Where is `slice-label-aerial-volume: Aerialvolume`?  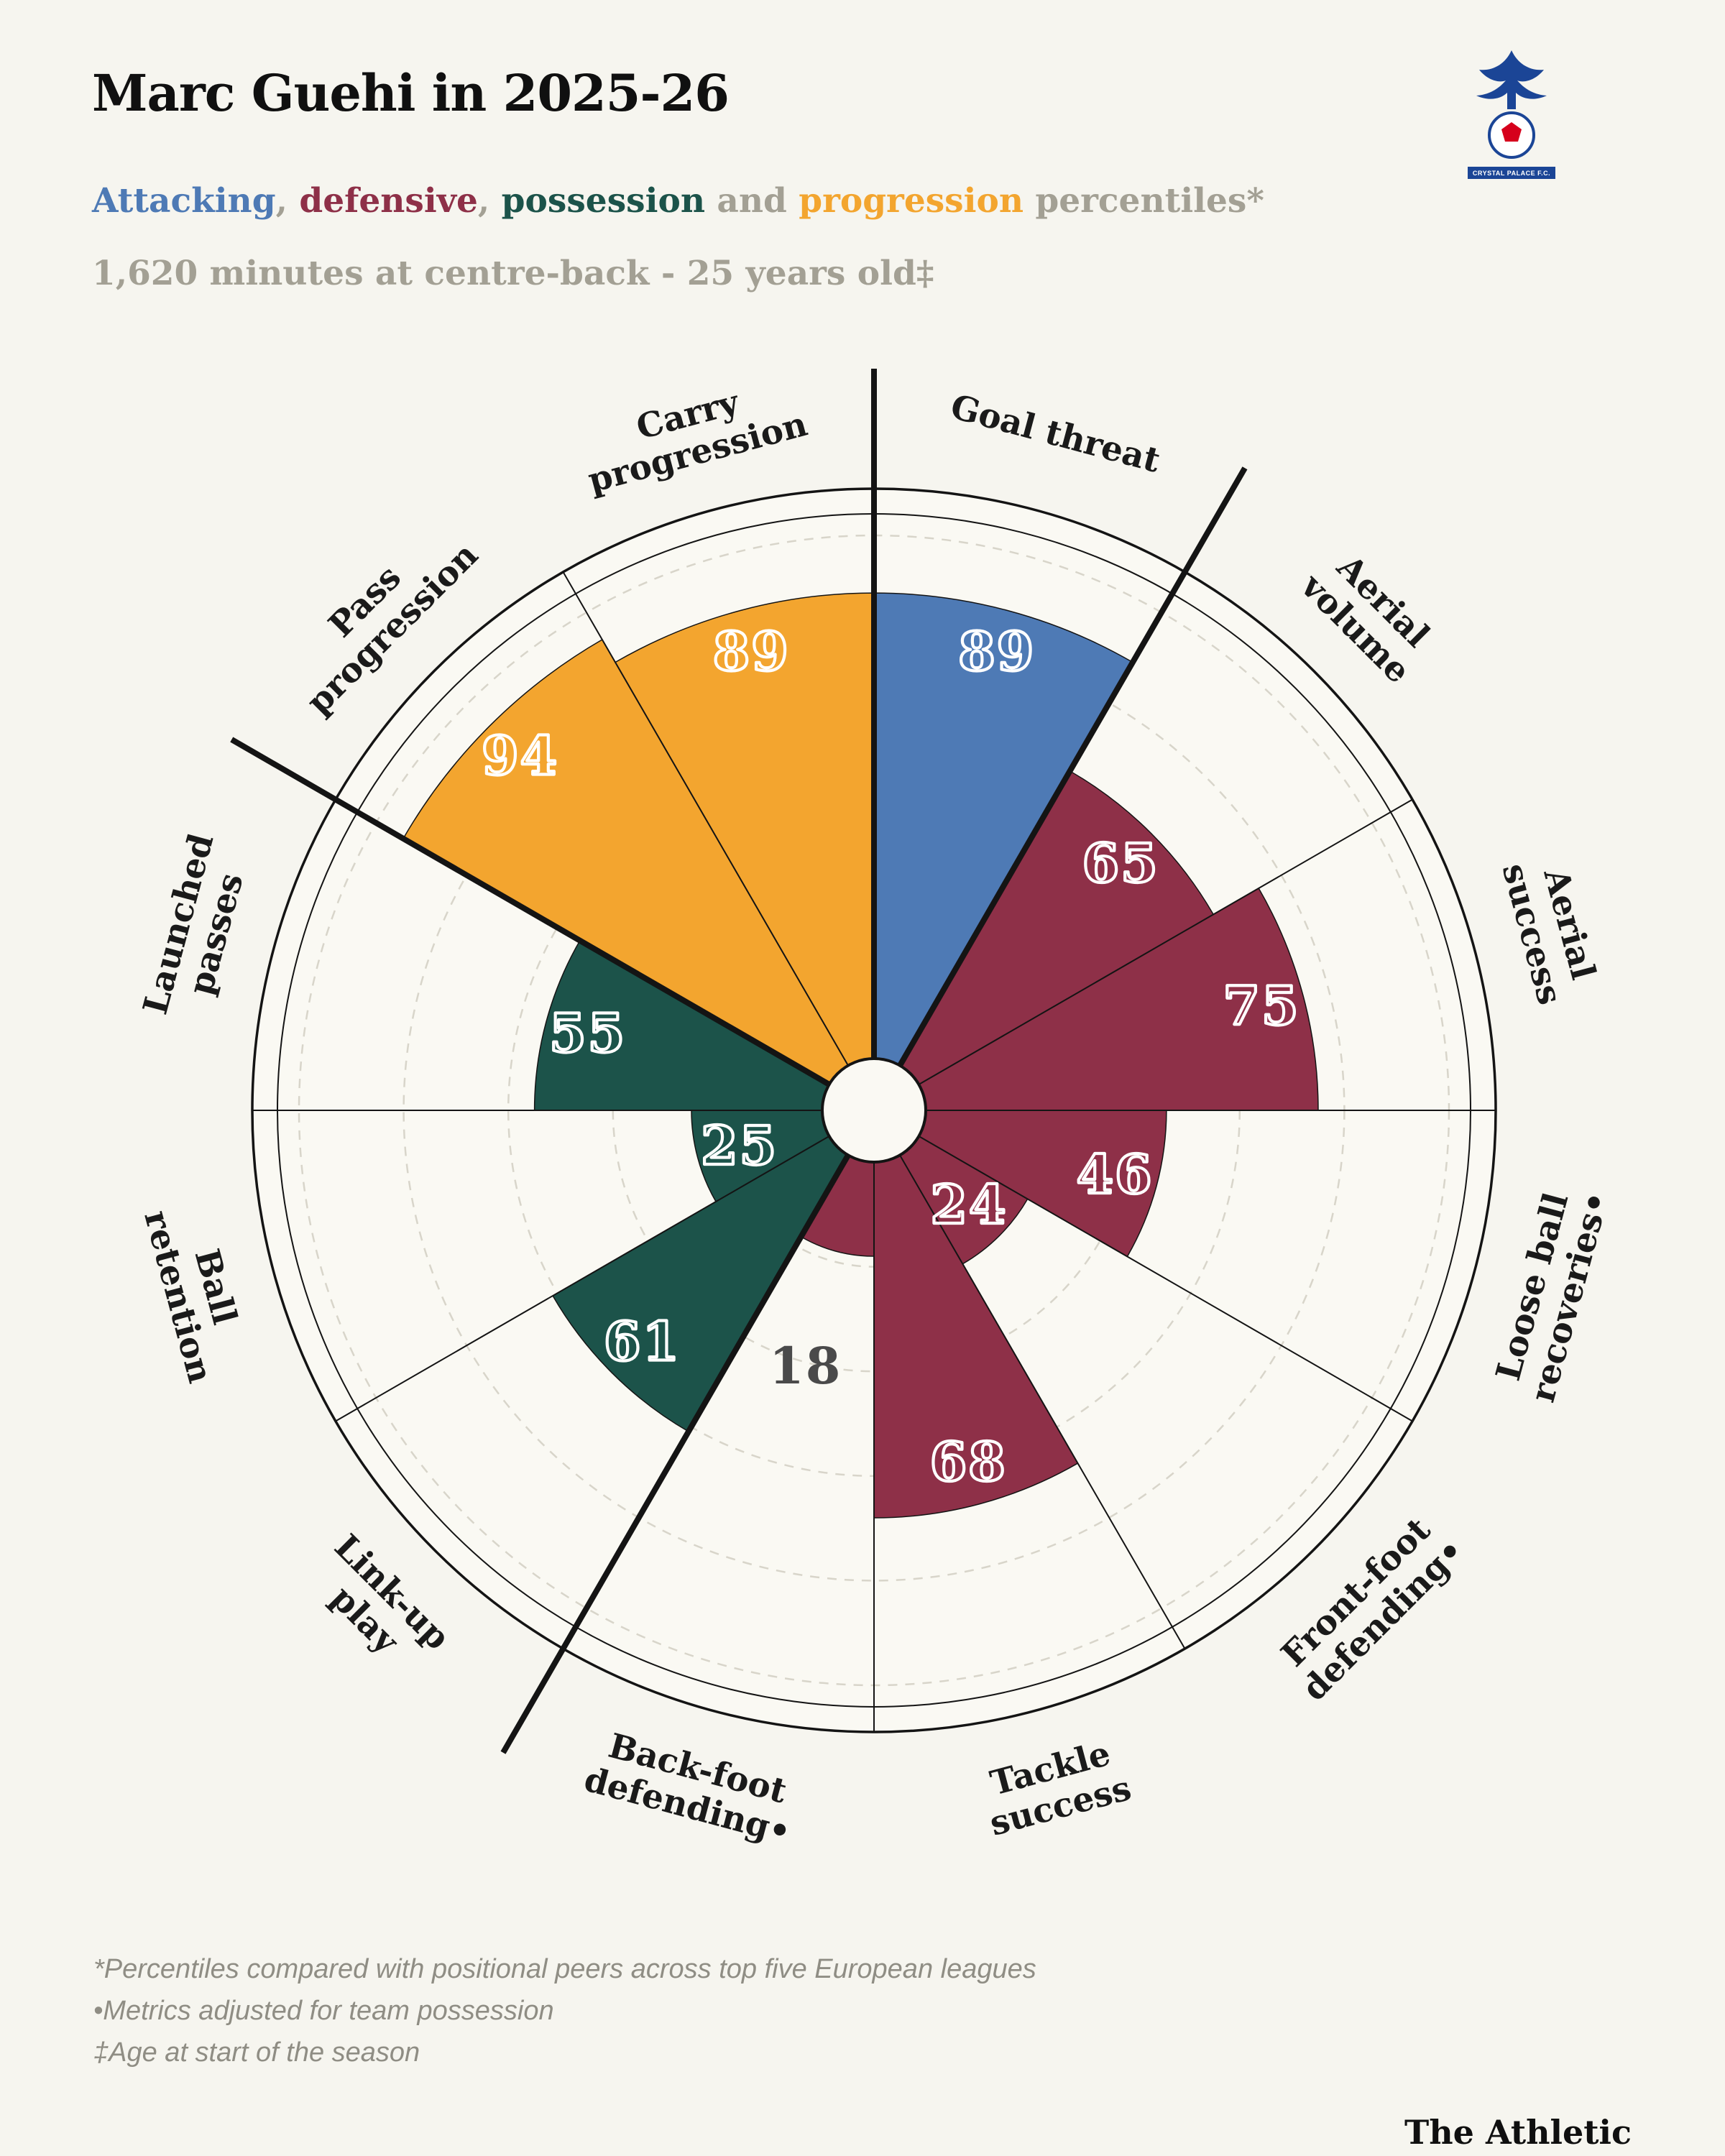
slice-label-aerial-volume: Aerialvolume is located at coordinates (1369, 615).